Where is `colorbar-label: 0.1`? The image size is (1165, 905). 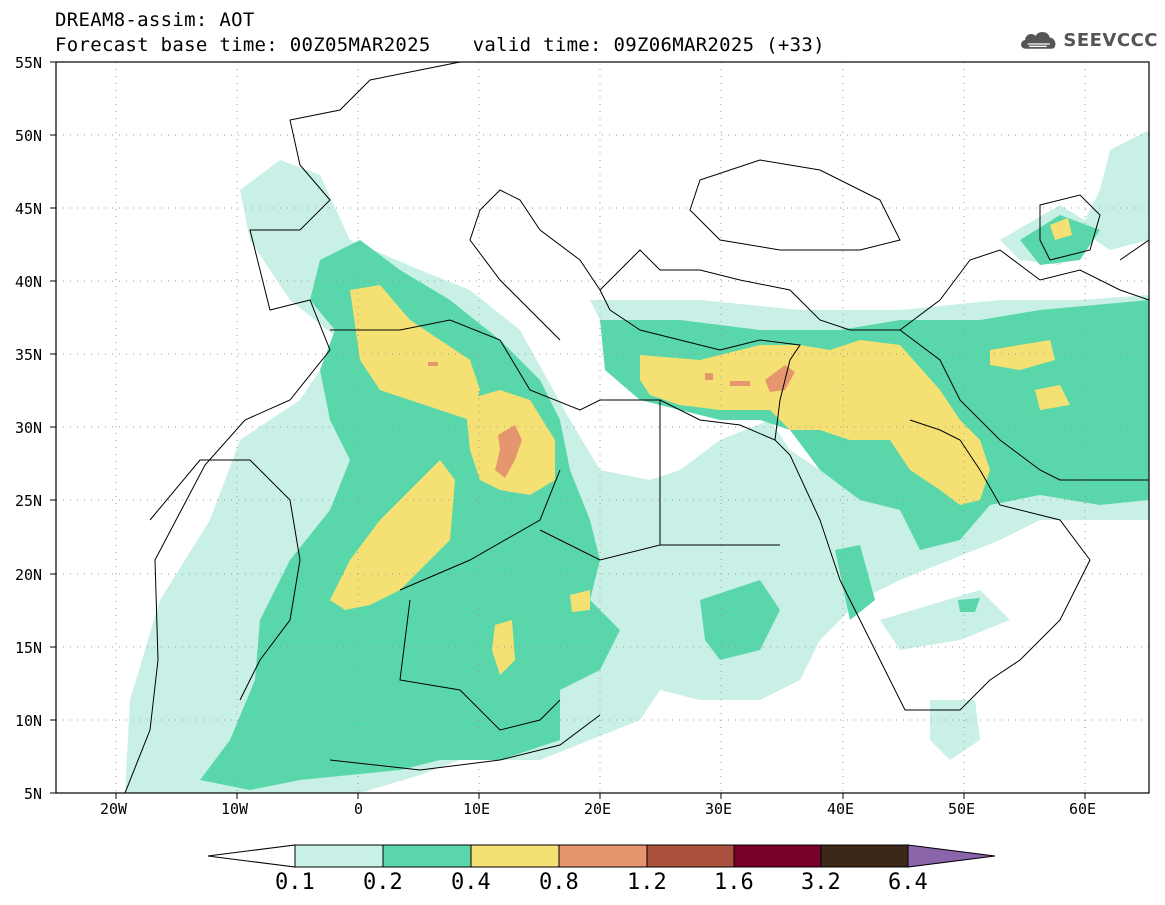
colorbar-label: 0.1 is located at coordinates (295, 882).